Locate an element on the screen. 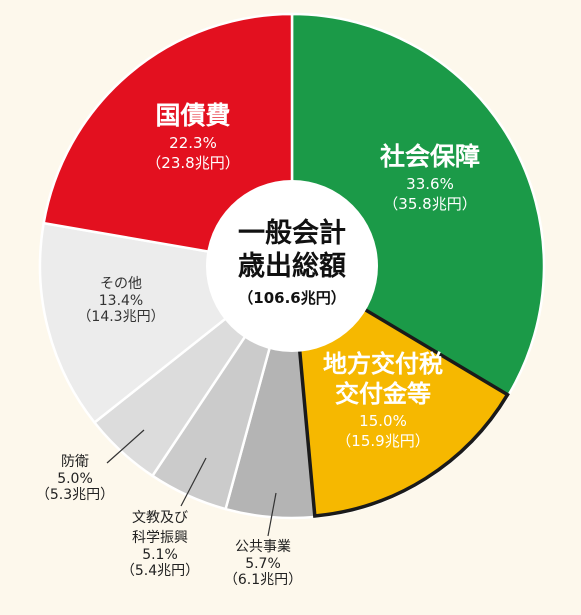  slice-percent-5: 5.0% is located at coordinates (75, 479).